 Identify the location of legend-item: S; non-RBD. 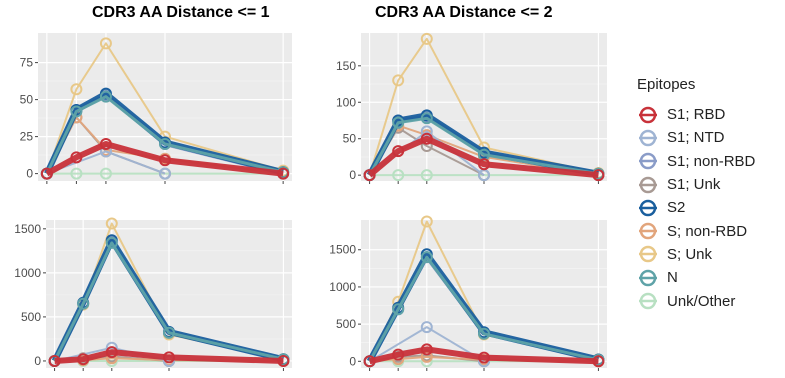
(696, 230).